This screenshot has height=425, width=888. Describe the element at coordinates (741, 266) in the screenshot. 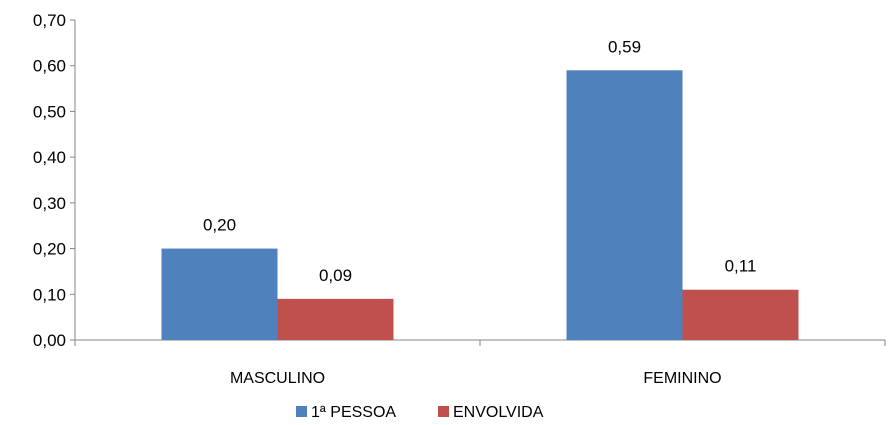

I see `data-label: 0,11` at that location.